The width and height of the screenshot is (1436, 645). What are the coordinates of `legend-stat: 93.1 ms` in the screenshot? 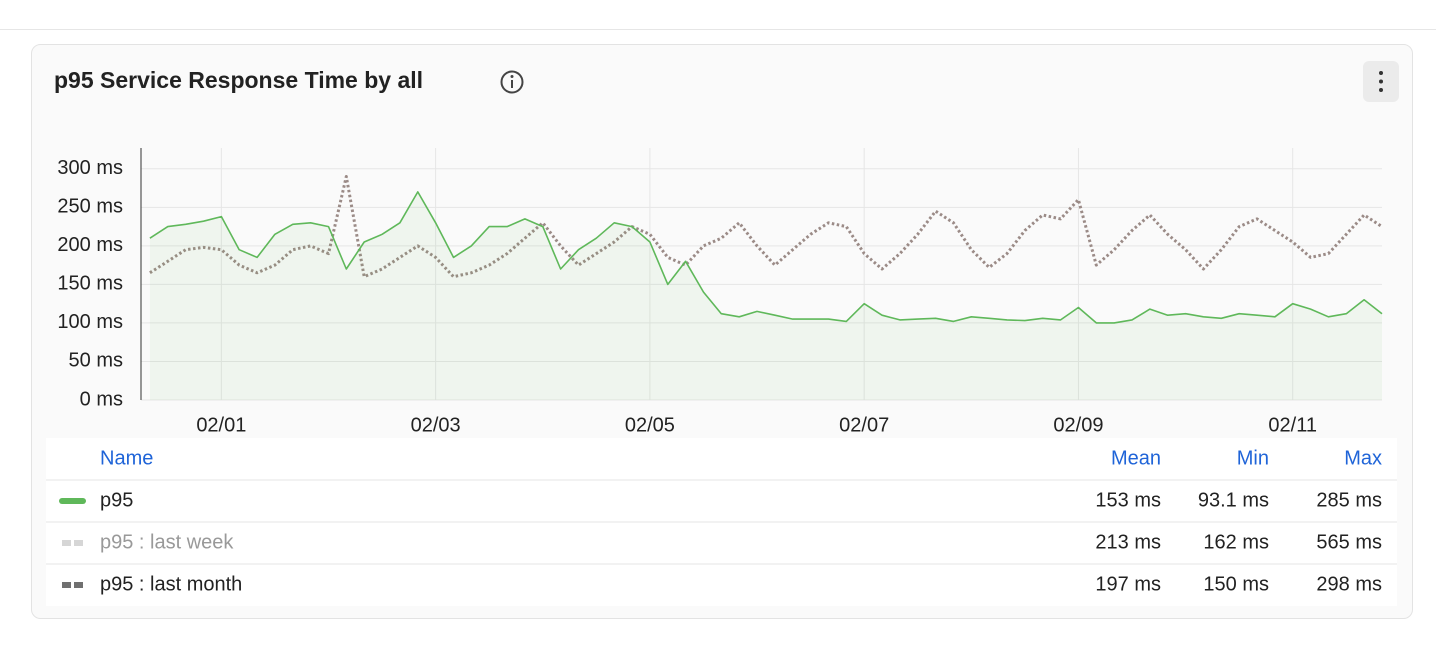 It's located at (1233, 500).